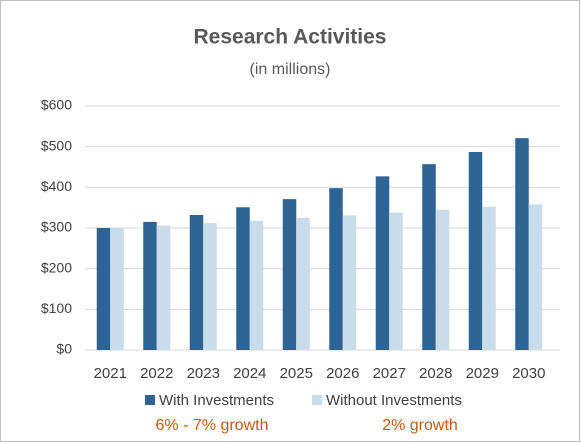  I want to click on x-tick-label: 2029, so click(482, 373).